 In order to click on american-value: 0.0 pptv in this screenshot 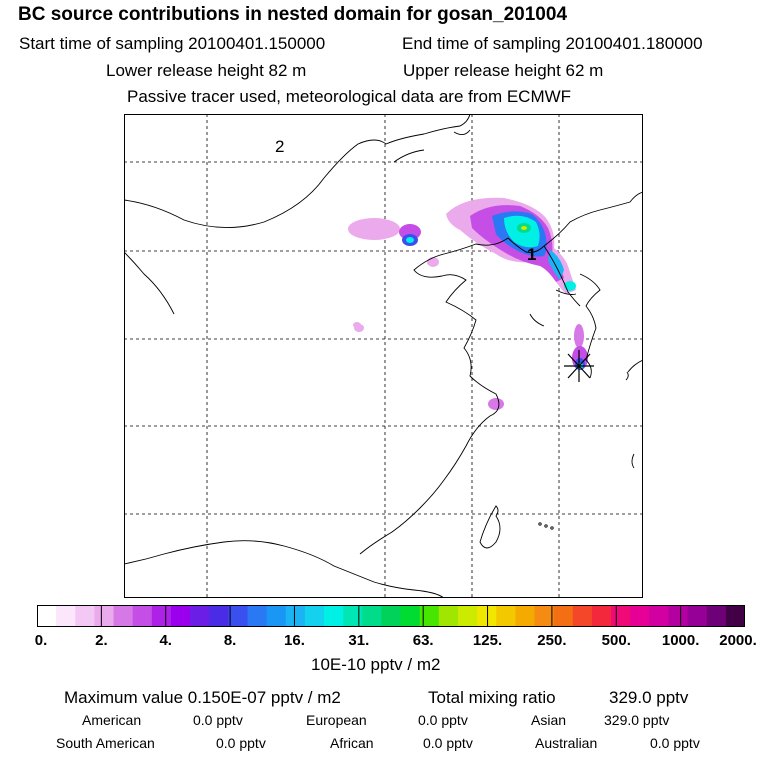, I will do `click(218, 720)`.